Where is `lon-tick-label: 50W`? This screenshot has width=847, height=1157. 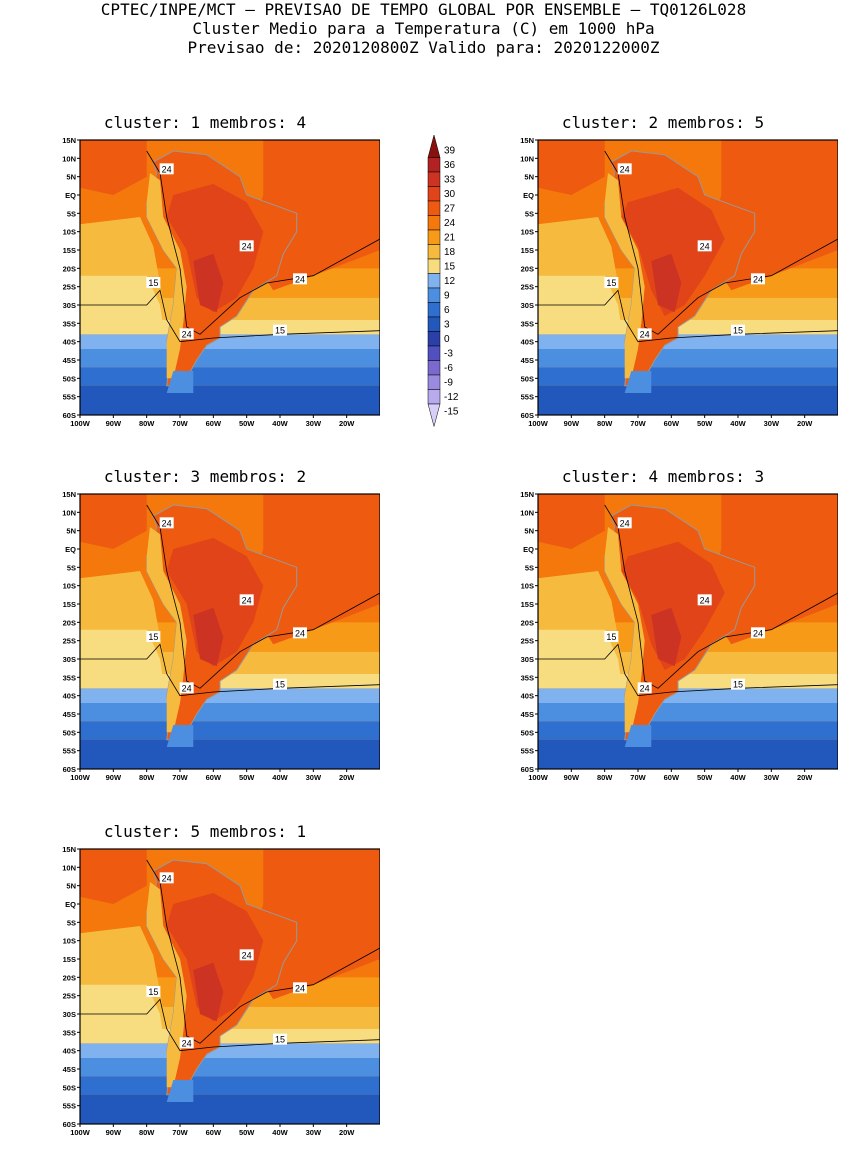
lon-tick-label: 50W is located at coordinates (247, 777).